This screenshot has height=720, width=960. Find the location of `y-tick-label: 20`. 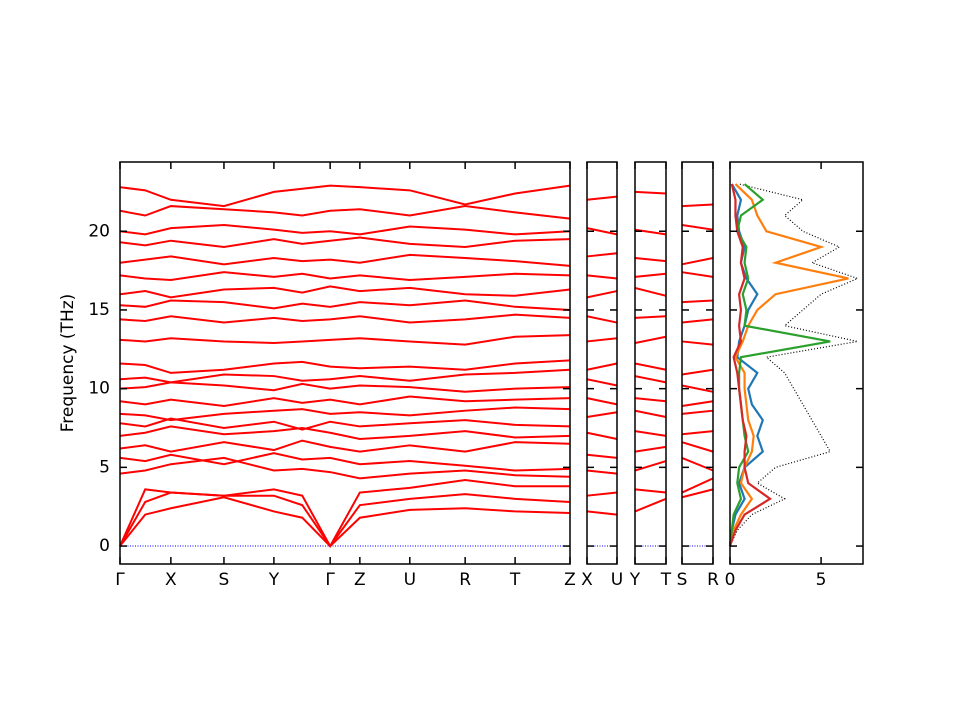

y-tick-label: 20 is located at coordinates (99, 231).